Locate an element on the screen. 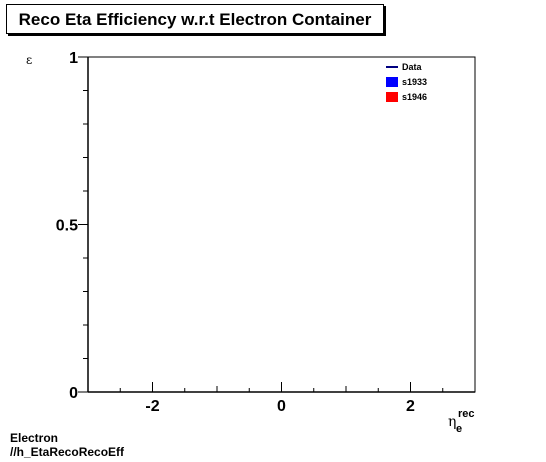 The width and height of the screenshot is (546, 462). x-axis-label-sup: rec is located at coordinates (466, 414).